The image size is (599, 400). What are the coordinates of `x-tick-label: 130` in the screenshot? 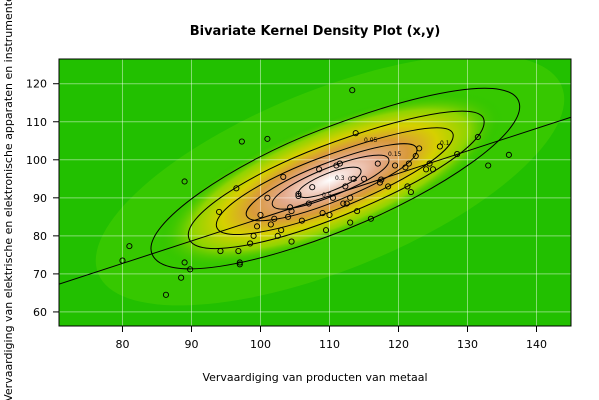 It's located at (467, 344).